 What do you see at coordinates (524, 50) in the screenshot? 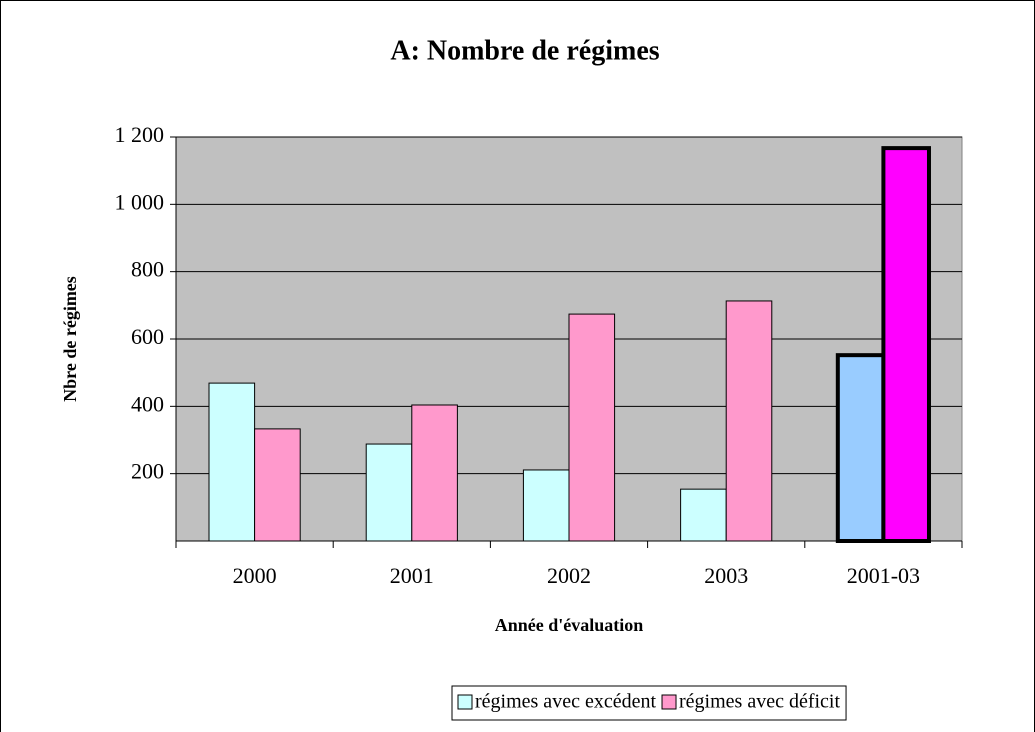
I see `chart-title: A: Nombre de régimes` at bounding box center [524, 50].